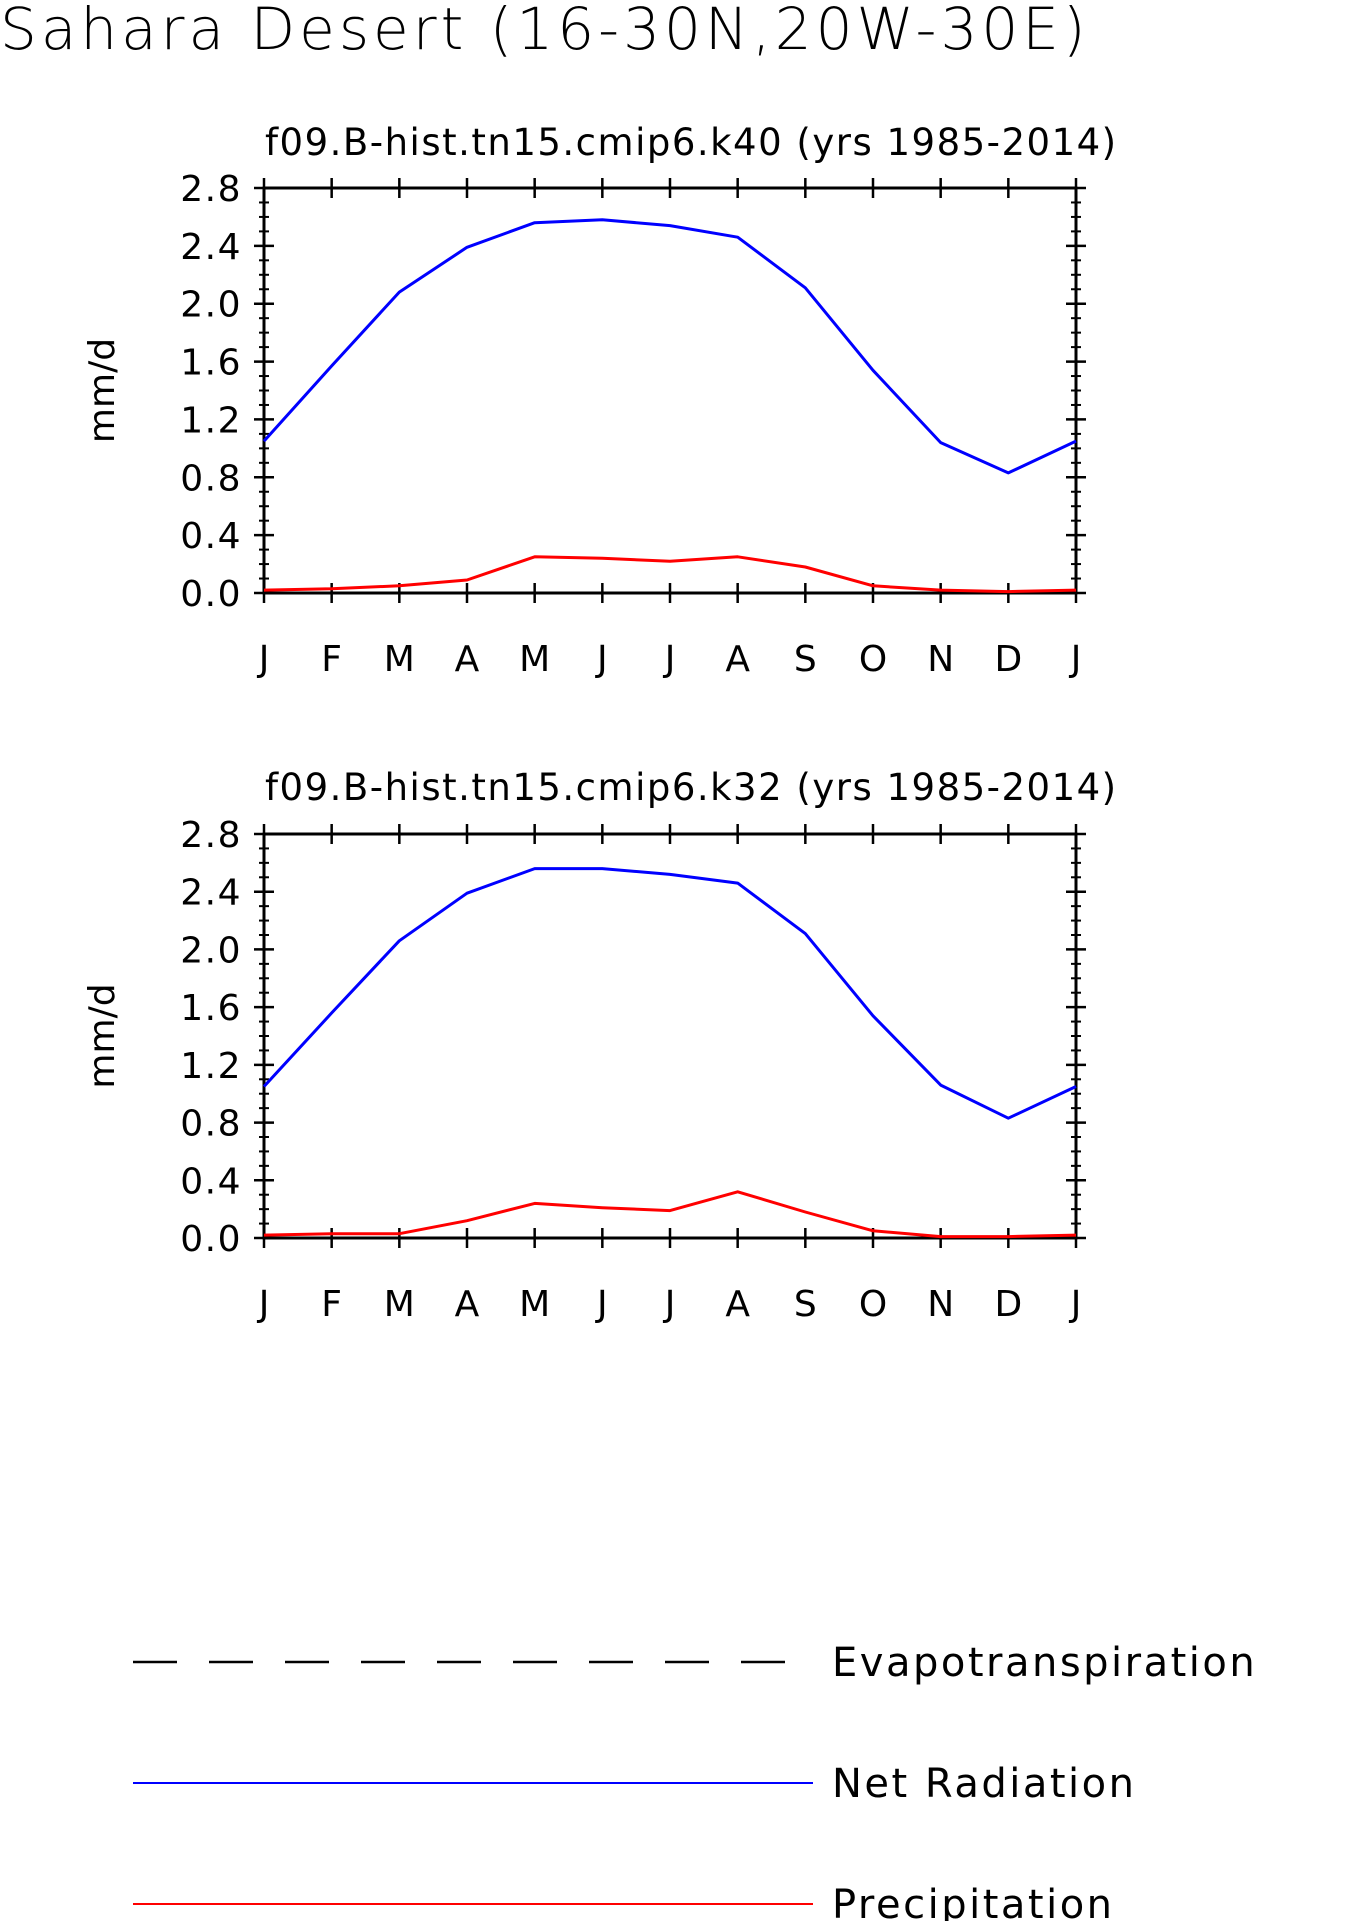 The height and width of the screenshot is (1921, 1362). I want to click on legend-label: Evapotranspiration, so click(1044, 1663).